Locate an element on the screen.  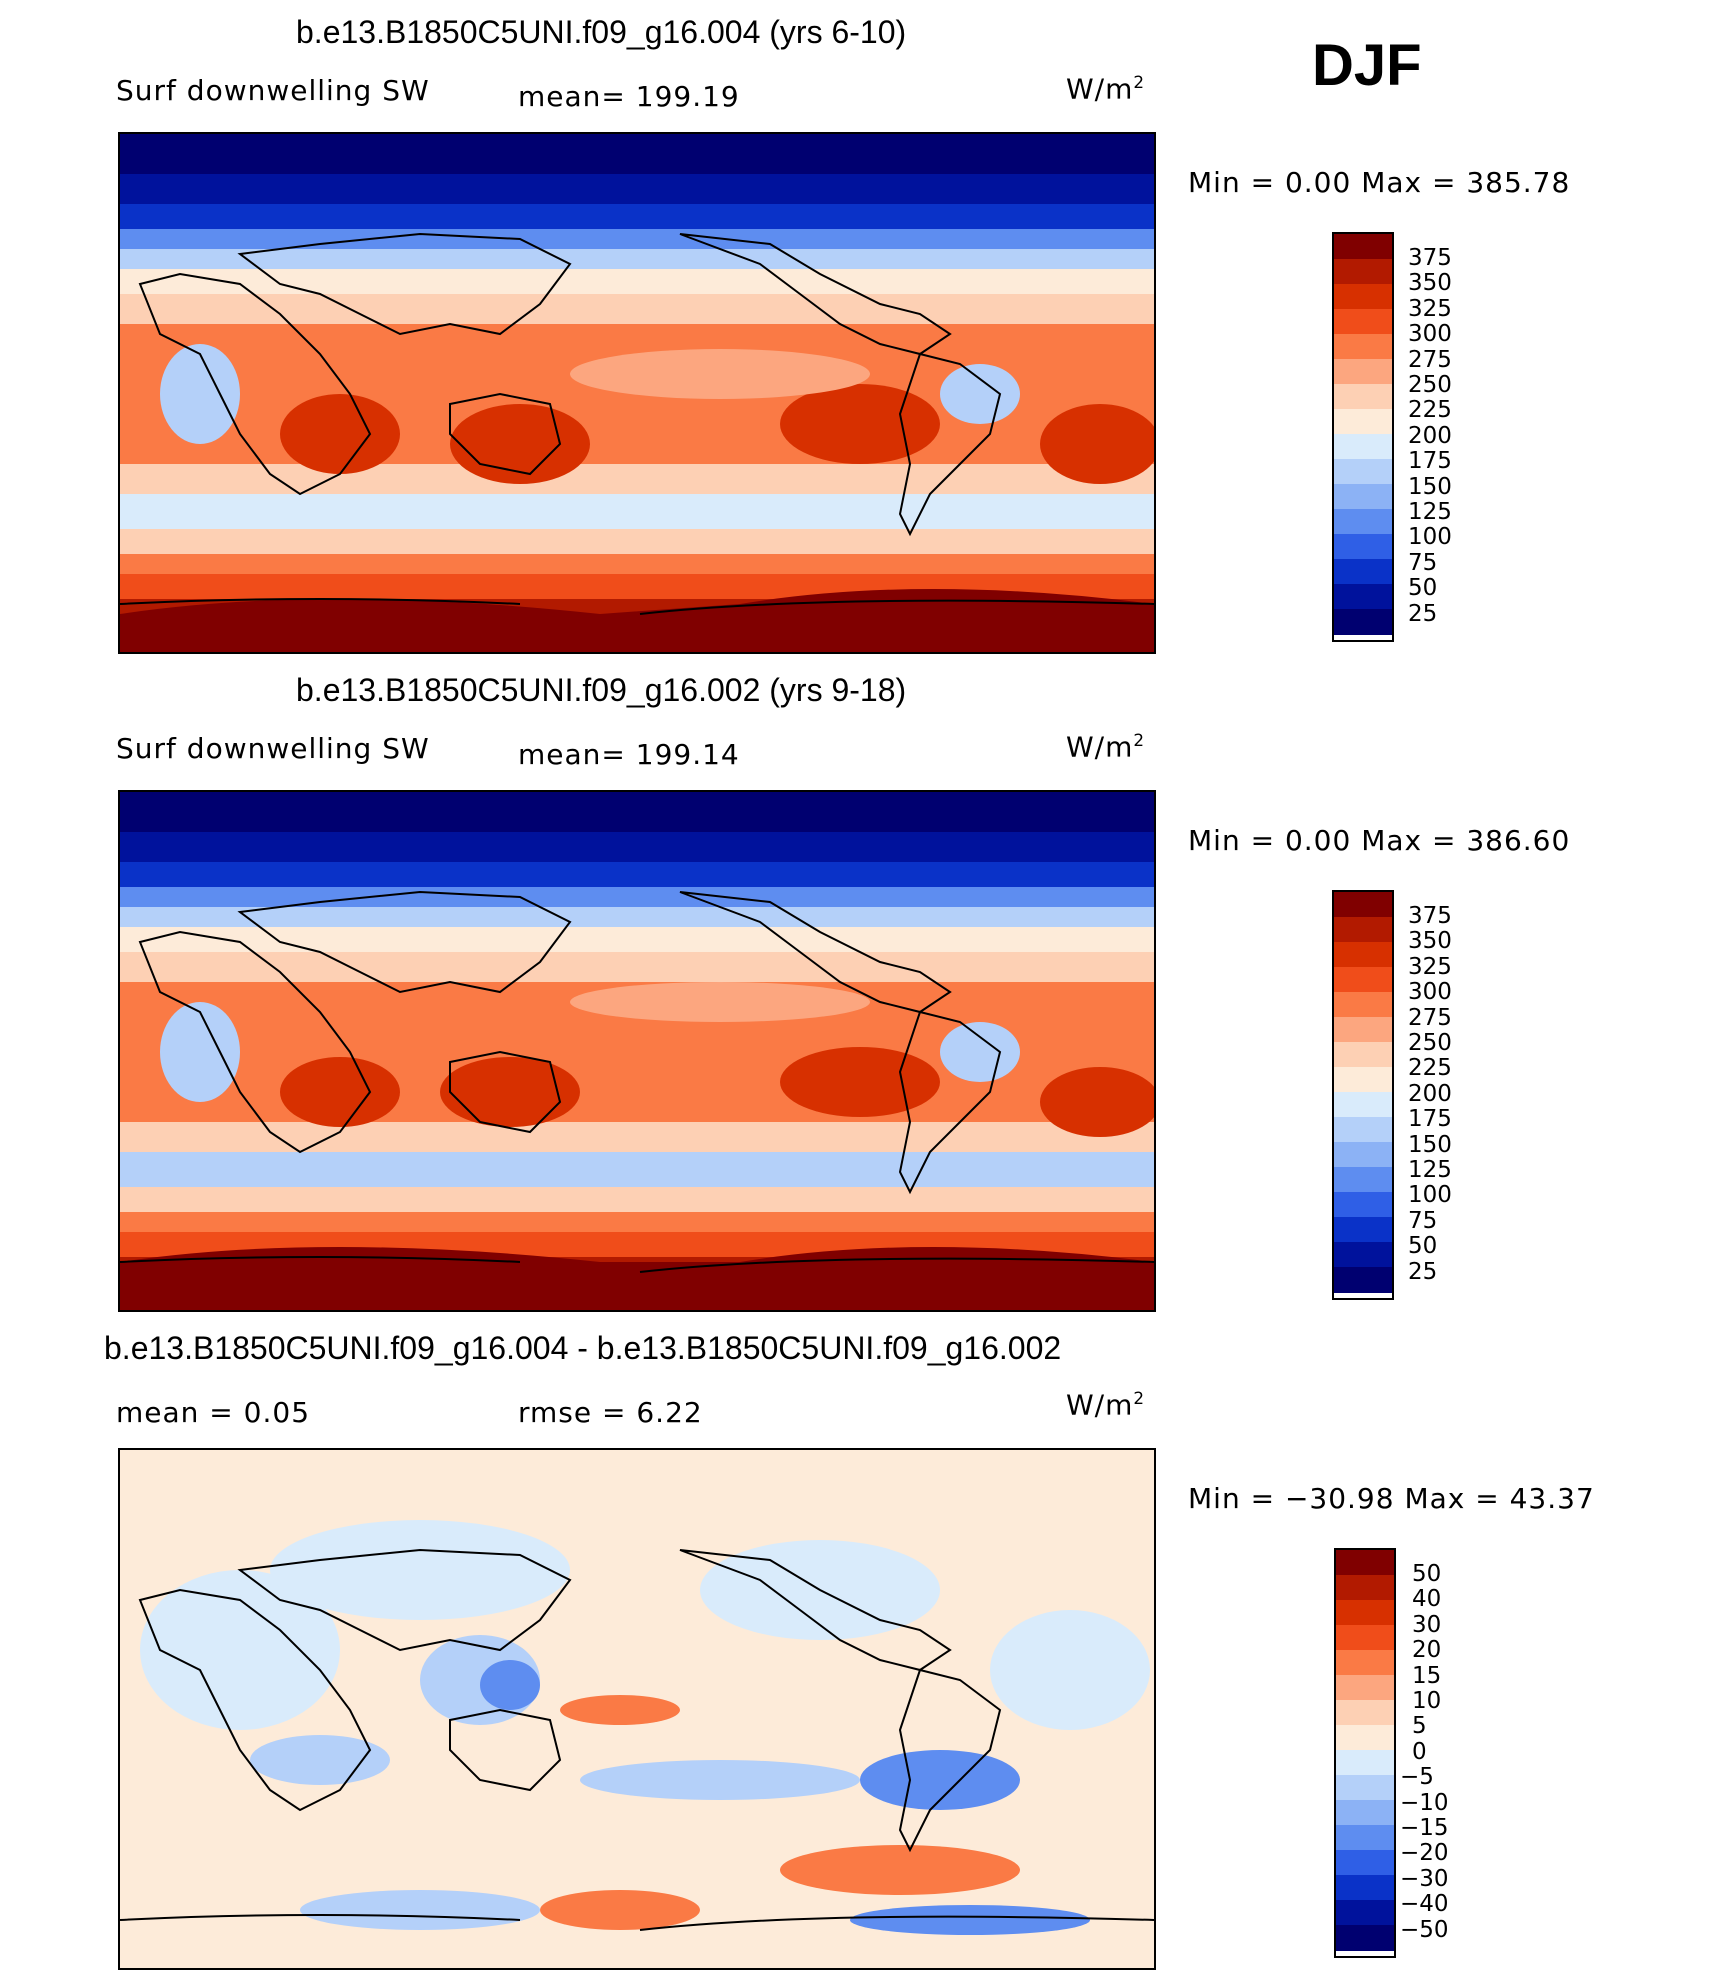
panel2-minmax: Min = 0.00 Max = 386.60 is located at coordinates (1379, 840).